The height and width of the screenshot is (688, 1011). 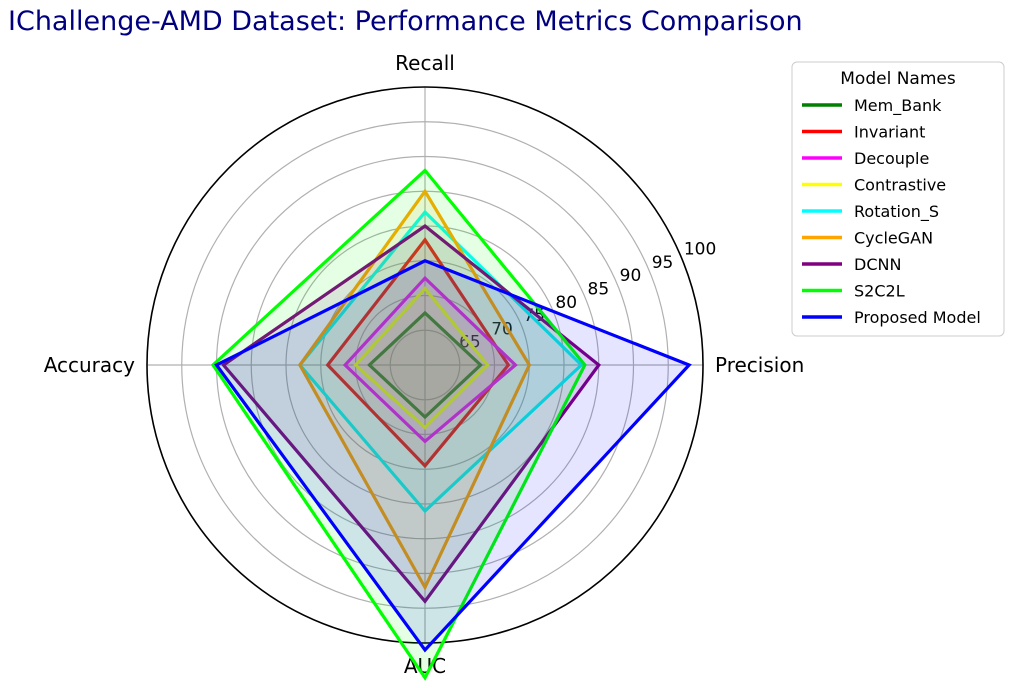 What do you see at coordinates (502, 329) in the screenshot?
I see `tick-label-70: 70` at bounding box center [502, 329].